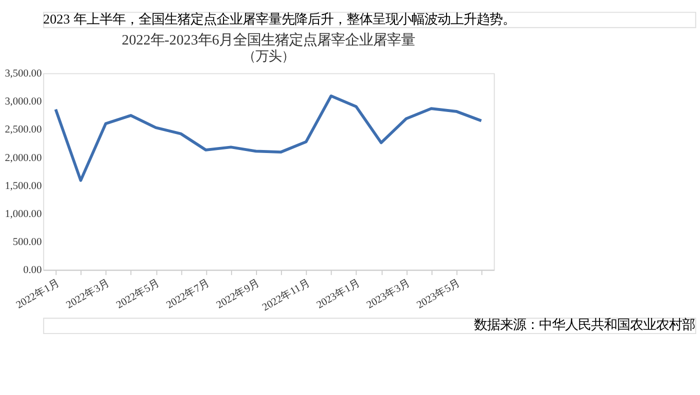  I want to click on y-tick-label: 500.00, so click(27, 242).